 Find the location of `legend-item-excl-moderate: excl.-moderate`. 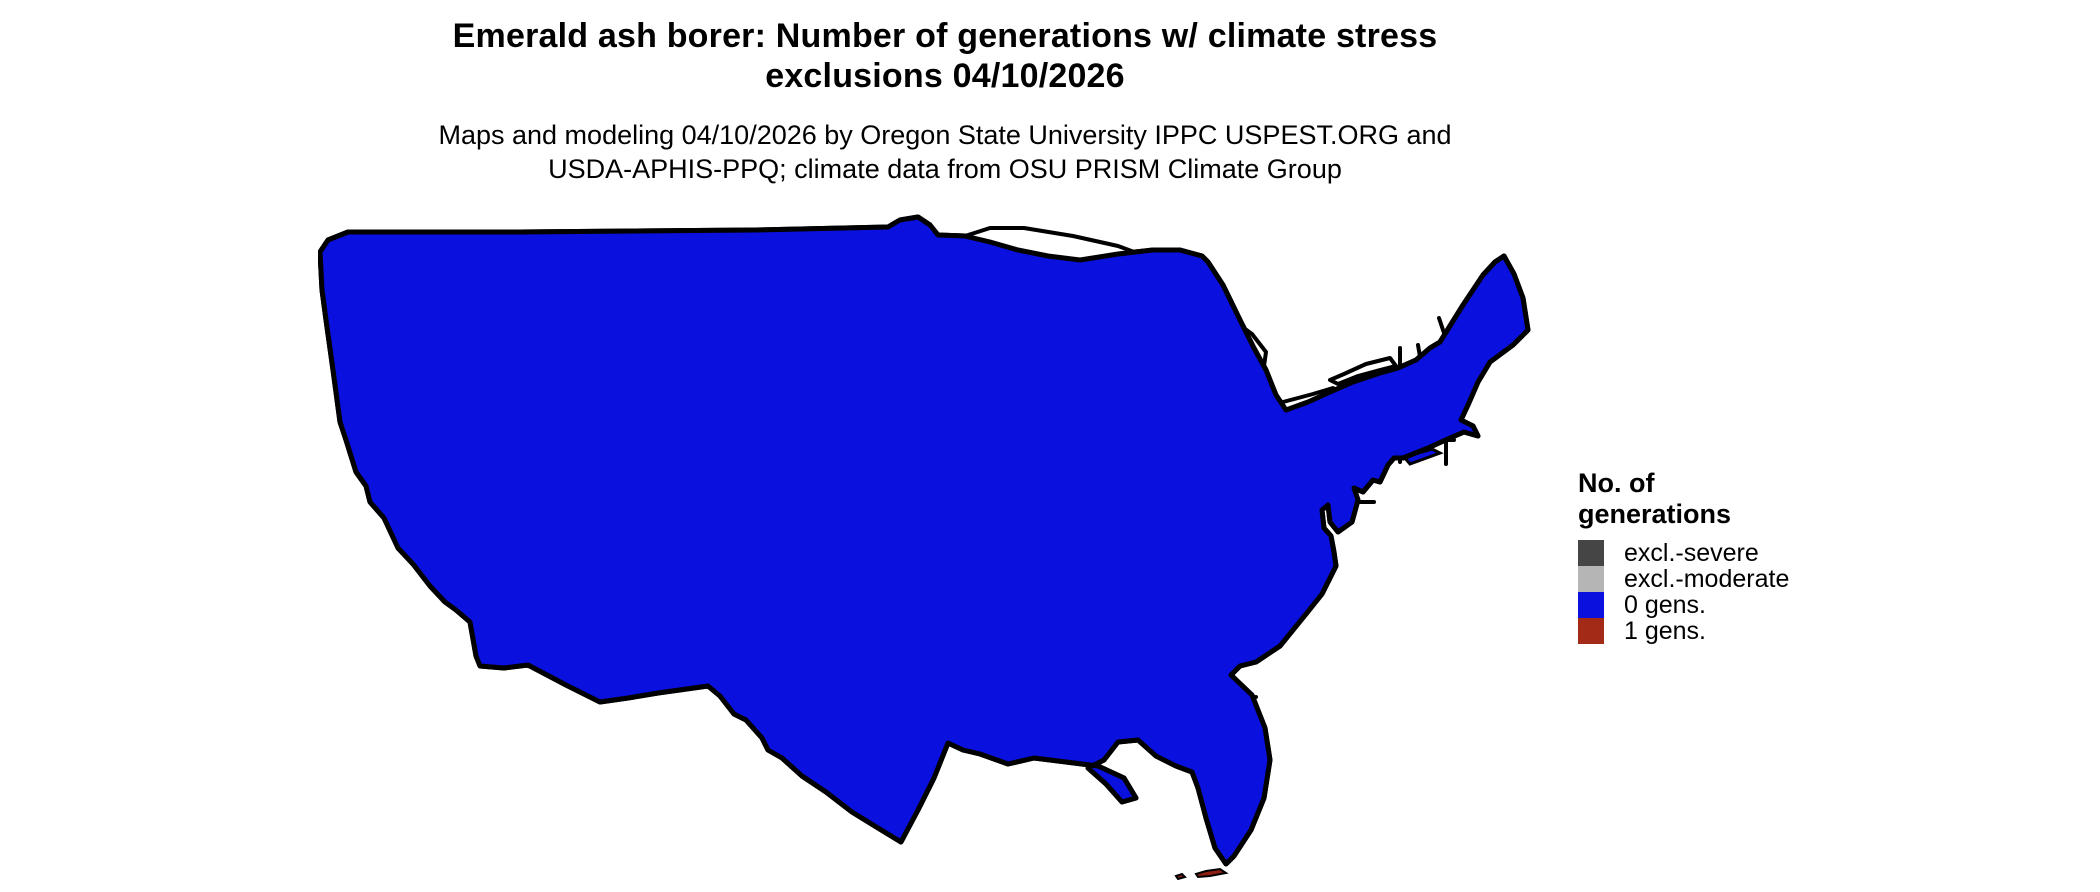

legend-item-excl-moderate: excl.-moderate is located at coordinates (1738, 578).